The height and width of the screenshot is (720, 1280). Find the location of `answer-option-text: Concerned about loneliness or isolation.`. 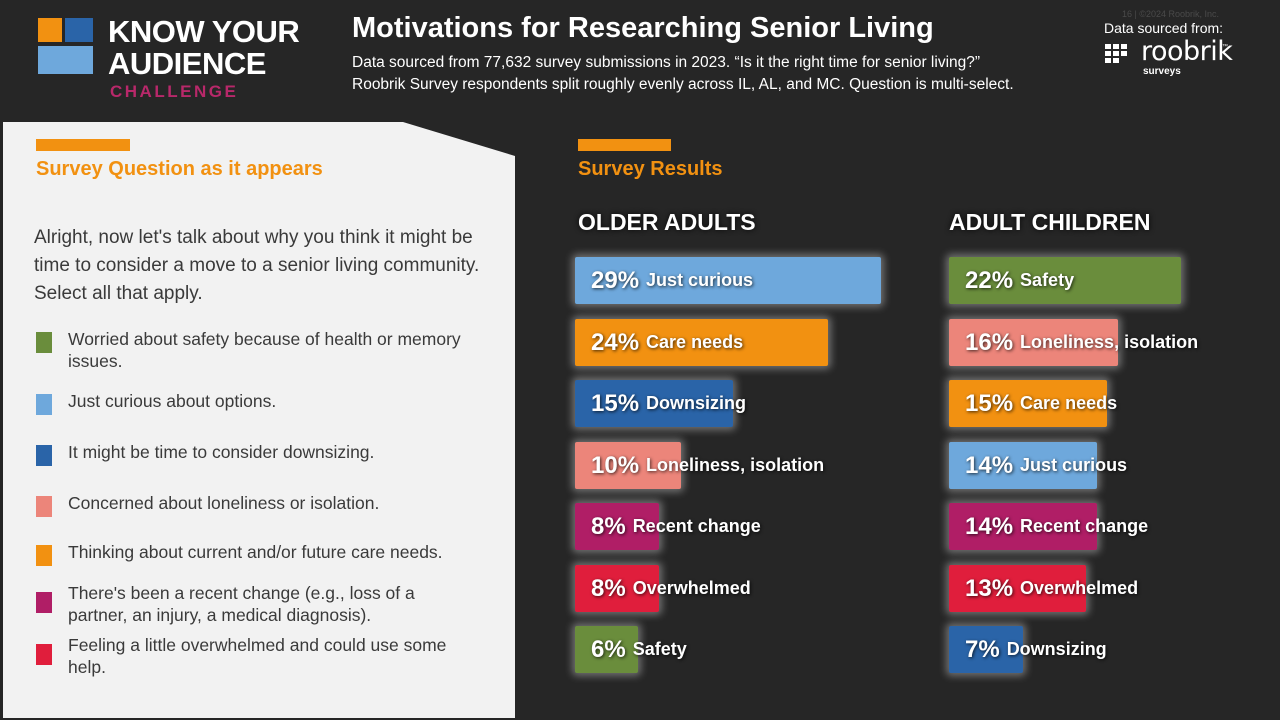

answer-option-text: Concerned about loneliness or isolation. is located at coordinates (224, 503).